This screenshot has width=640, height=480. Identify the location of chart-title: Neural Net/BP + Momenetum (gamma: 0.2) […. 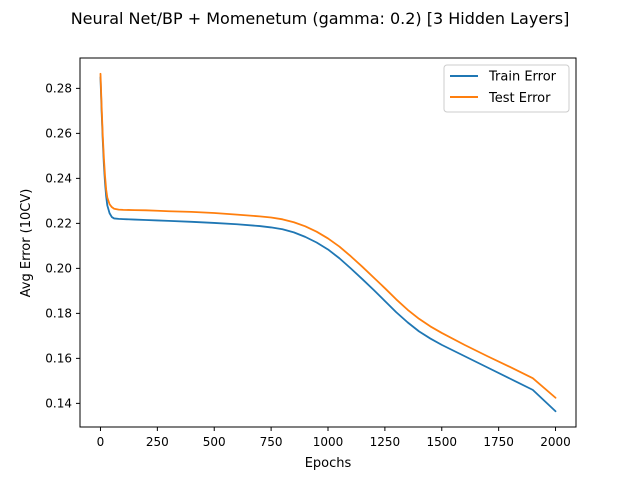
(320, 18).